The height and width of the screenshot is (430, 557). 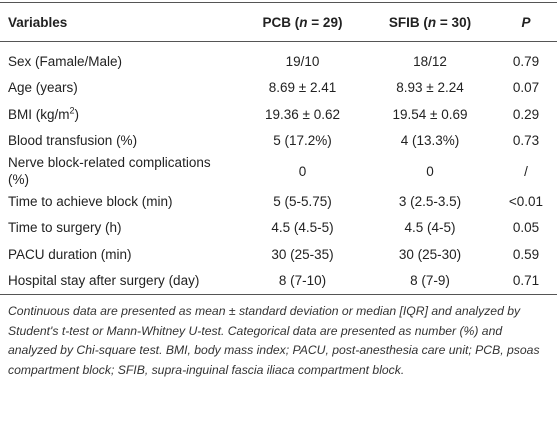 I want to click on table-cell: Nerve block-related complications (%), so click(x=109, y=171).